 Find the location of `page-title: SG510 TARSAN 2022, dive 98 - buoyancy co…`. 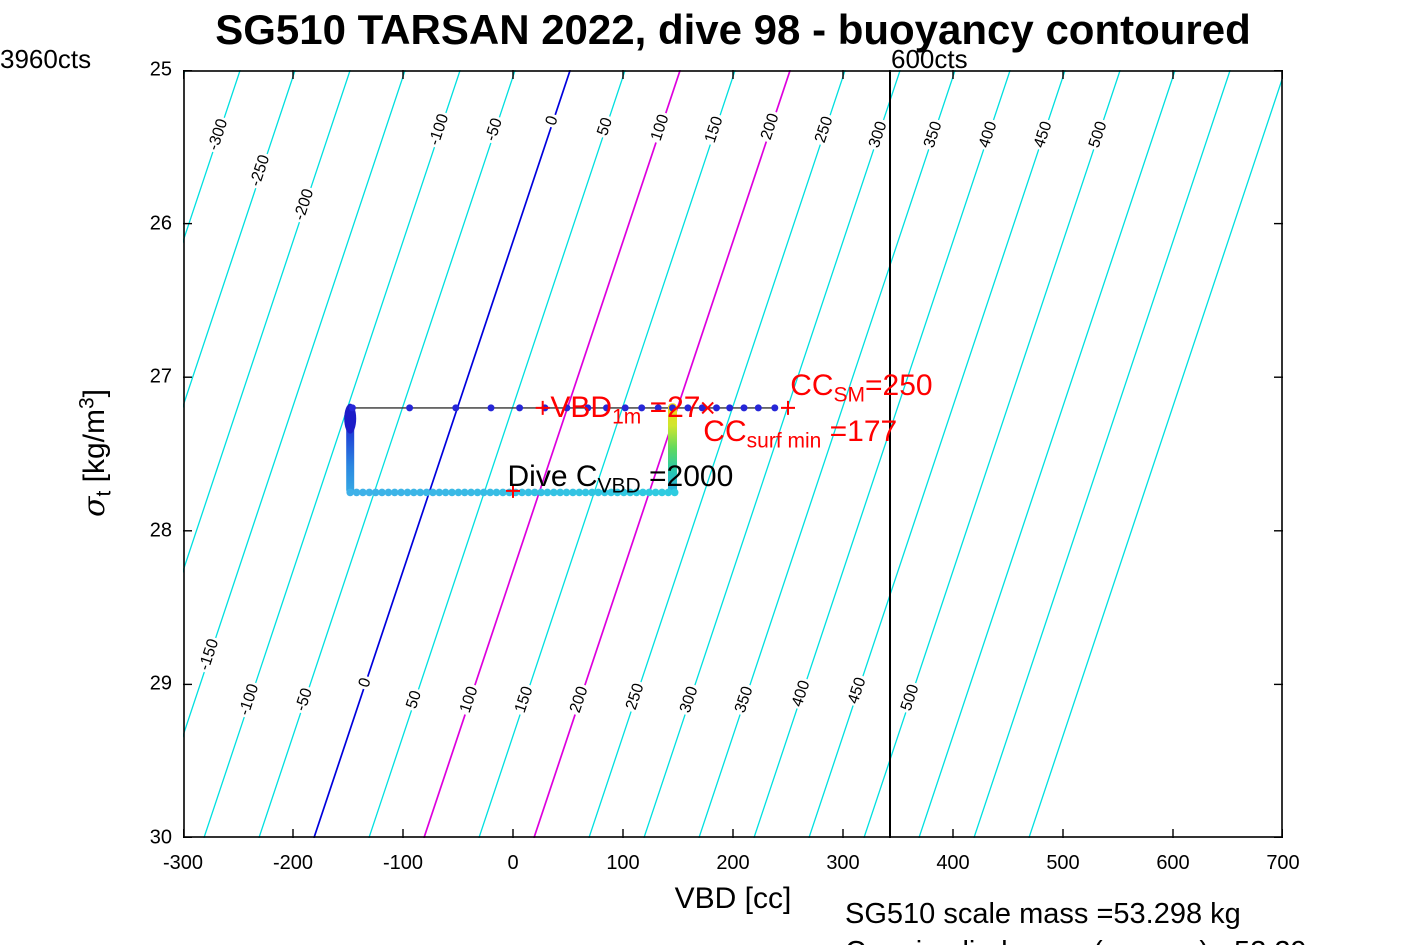

page-title: SG510 TARSAN 2022, dive 98 - buoyancy co… is located at coordinates (733, 29).